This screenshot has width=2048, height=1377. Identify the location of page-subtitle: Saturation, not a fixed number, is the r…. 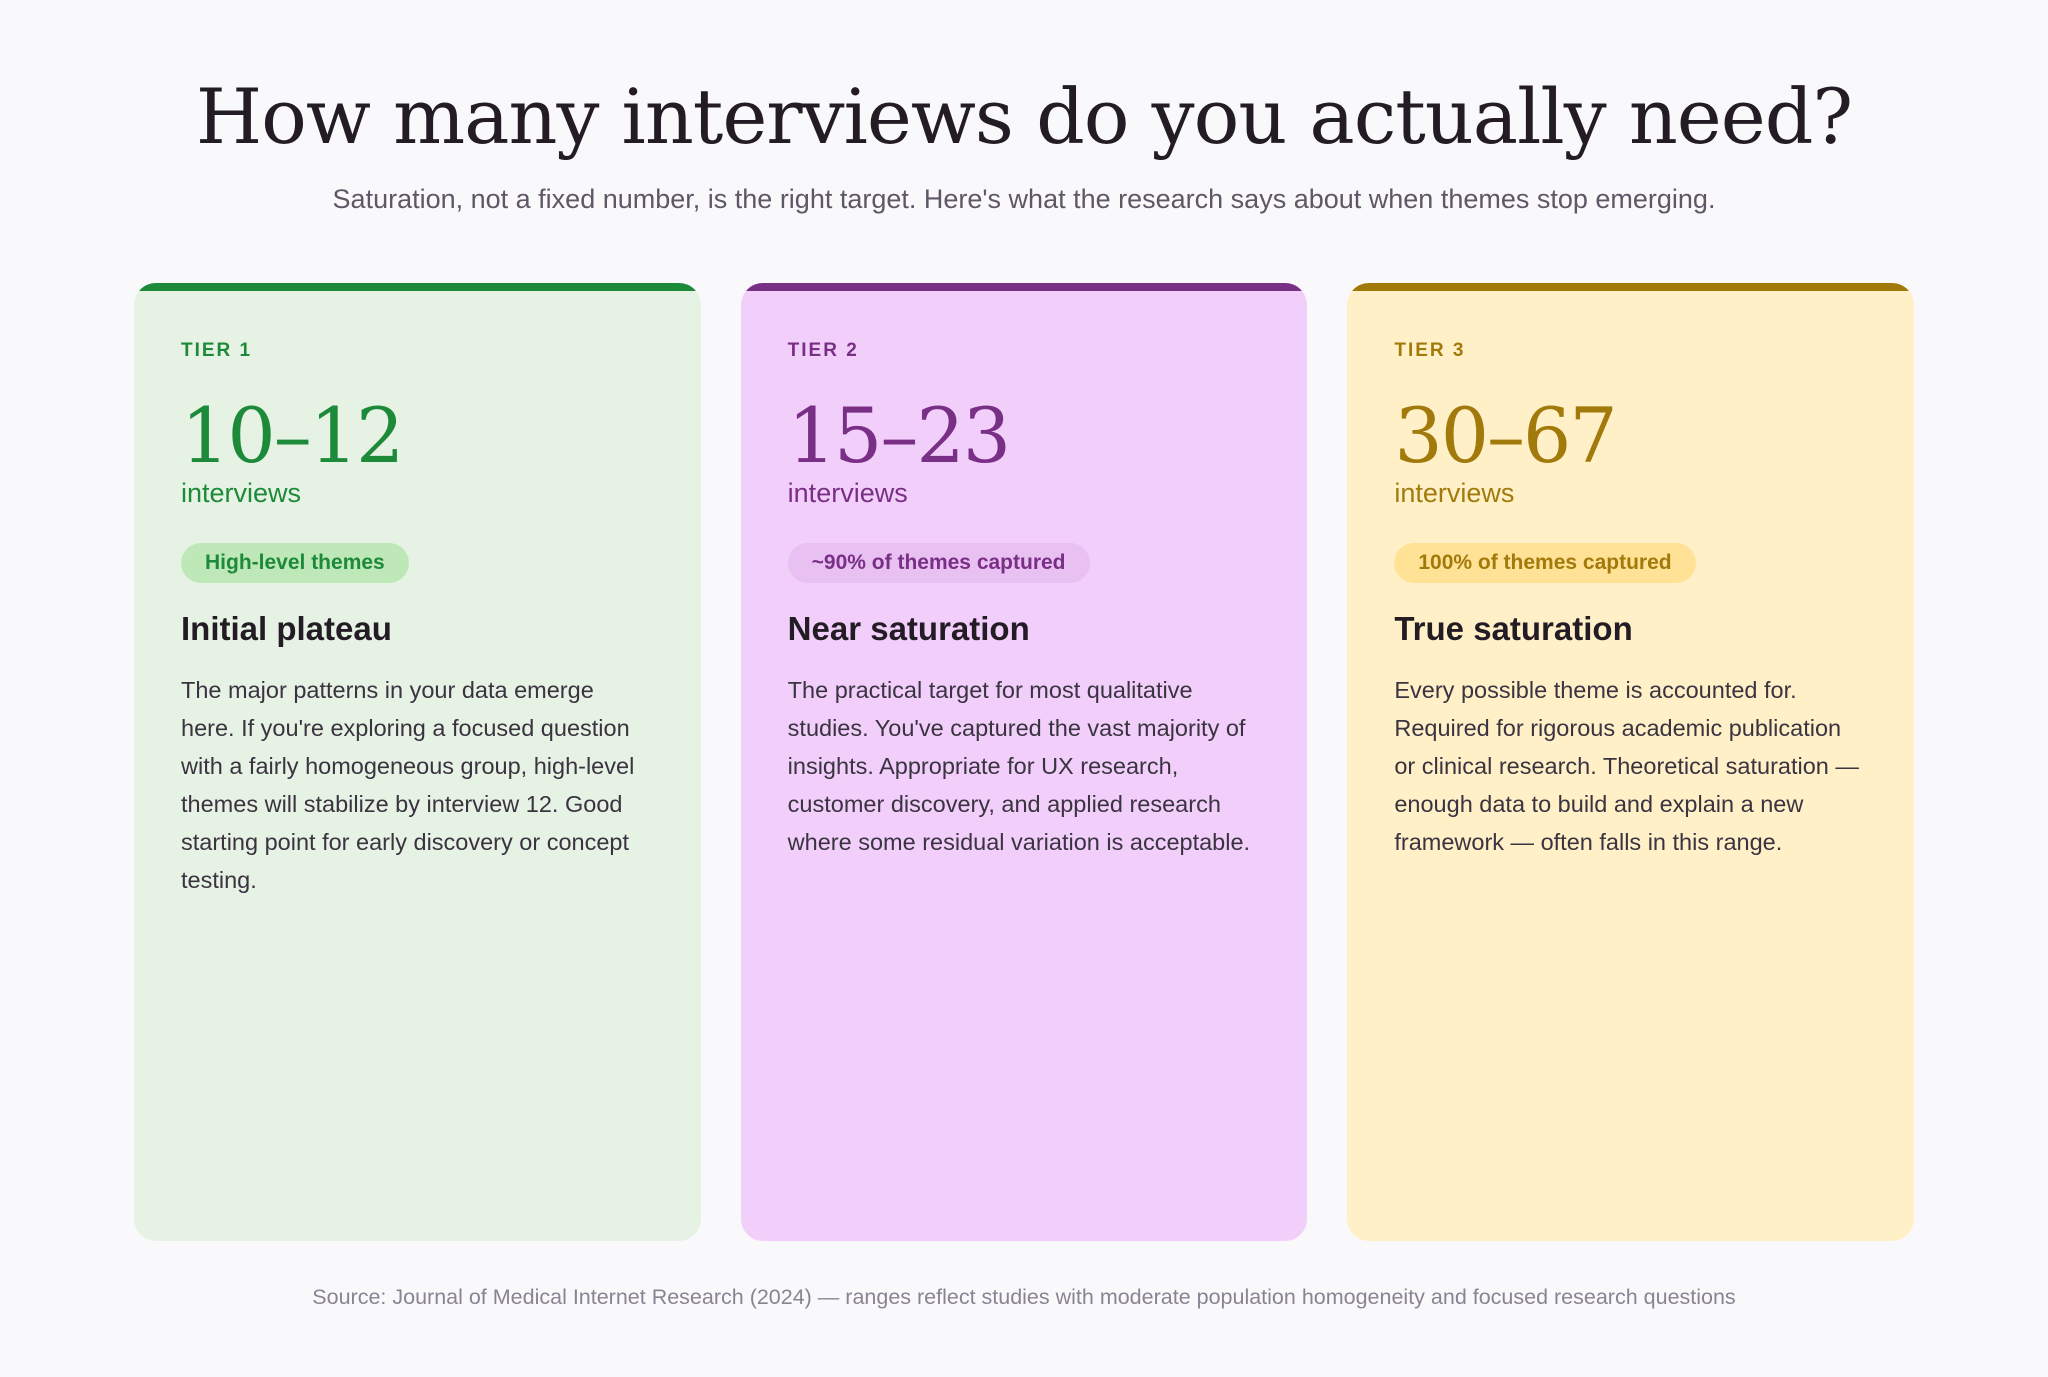
(1024, 199).